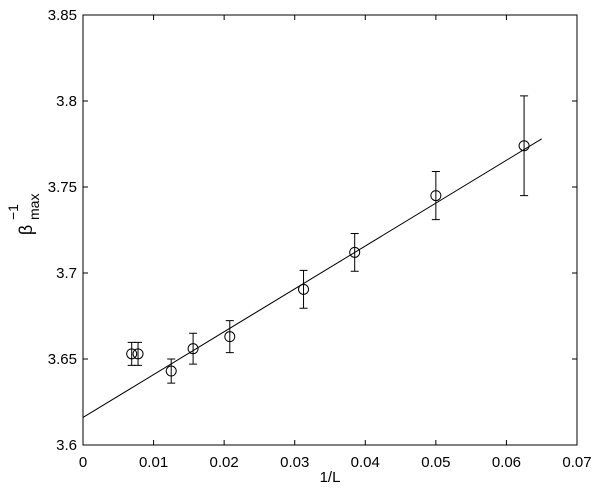 This screenshot has width=599, height=496. Describe the element at coordinates (13, 212) in the screenshot. I see `y-label-superscript: −1` at that location.